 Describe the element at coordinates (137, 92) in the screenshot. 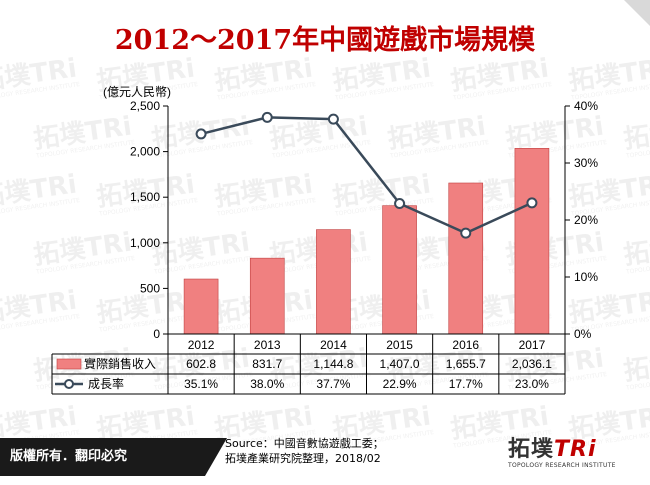

I see `y-axis-unit-label: (億元人民幣)` at that location.